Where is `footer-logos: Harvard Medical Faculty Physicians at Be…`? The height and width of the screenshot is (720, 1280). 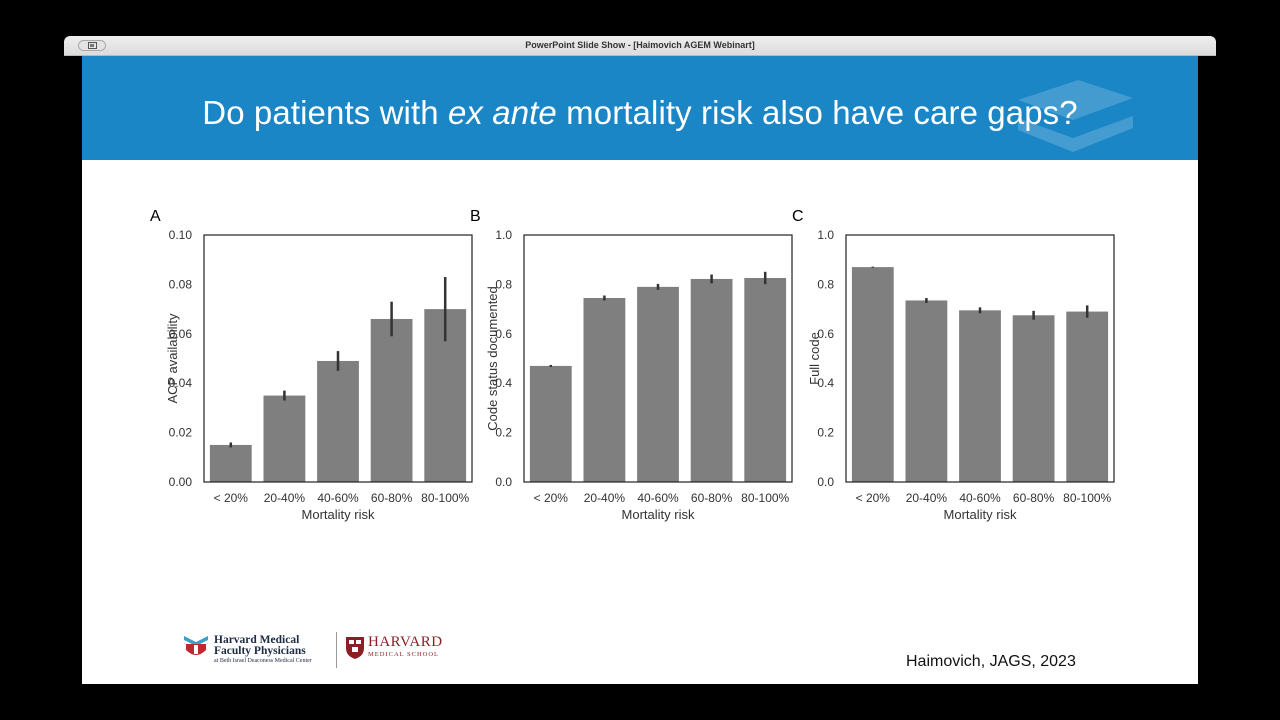
footer-logos: Harvard Medical Faculty Physicians at Be… is located at coordinates (319, 652).